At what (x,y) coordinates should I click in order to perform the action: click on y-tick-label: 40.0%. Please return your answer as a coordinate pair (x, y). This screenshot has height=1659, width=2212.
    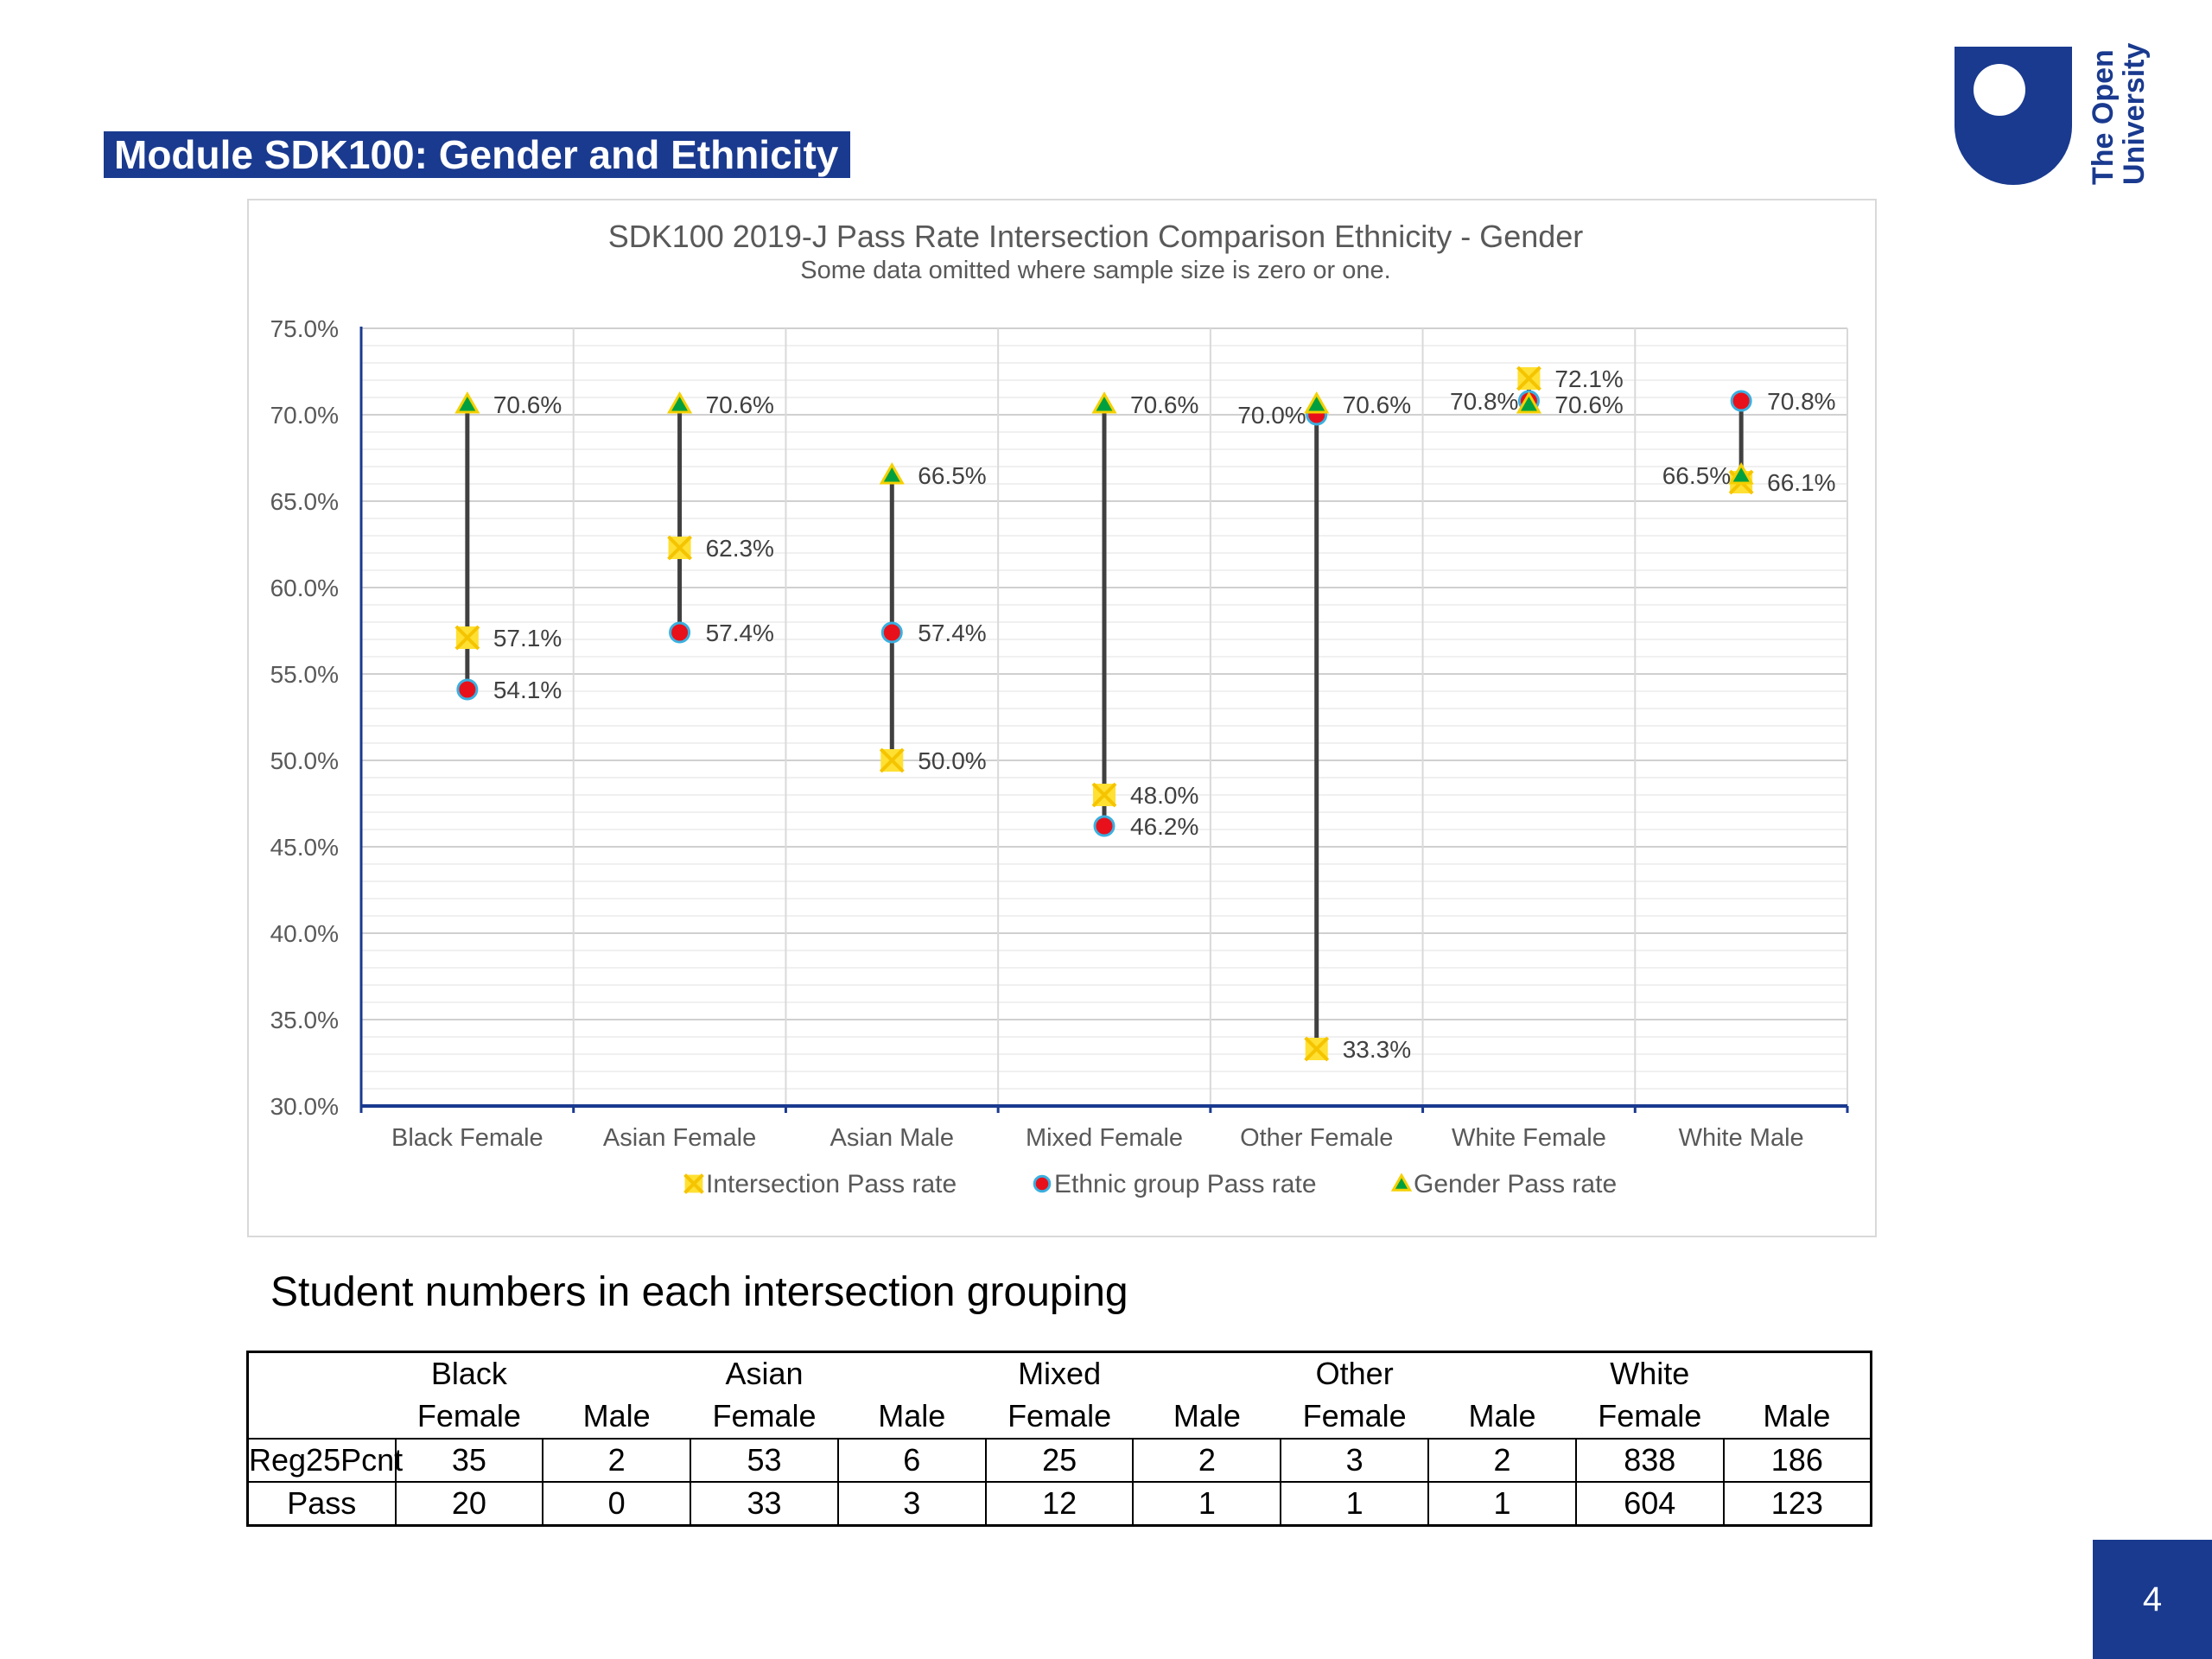
    Looking at the image, I should click on (304, 933).